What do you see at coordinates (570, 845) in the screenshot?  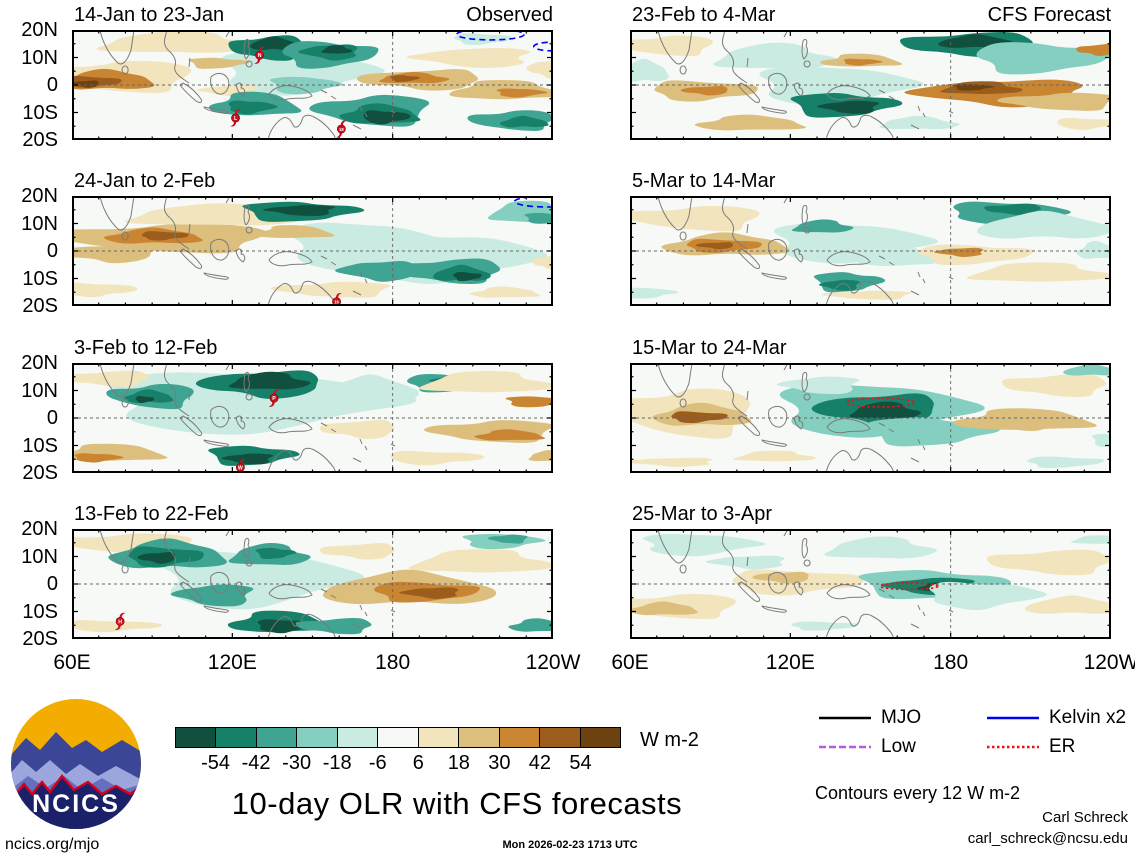 I see `timestamp: Mon 2026-02-23 1713 UTC` at bounding box center [570, 845].